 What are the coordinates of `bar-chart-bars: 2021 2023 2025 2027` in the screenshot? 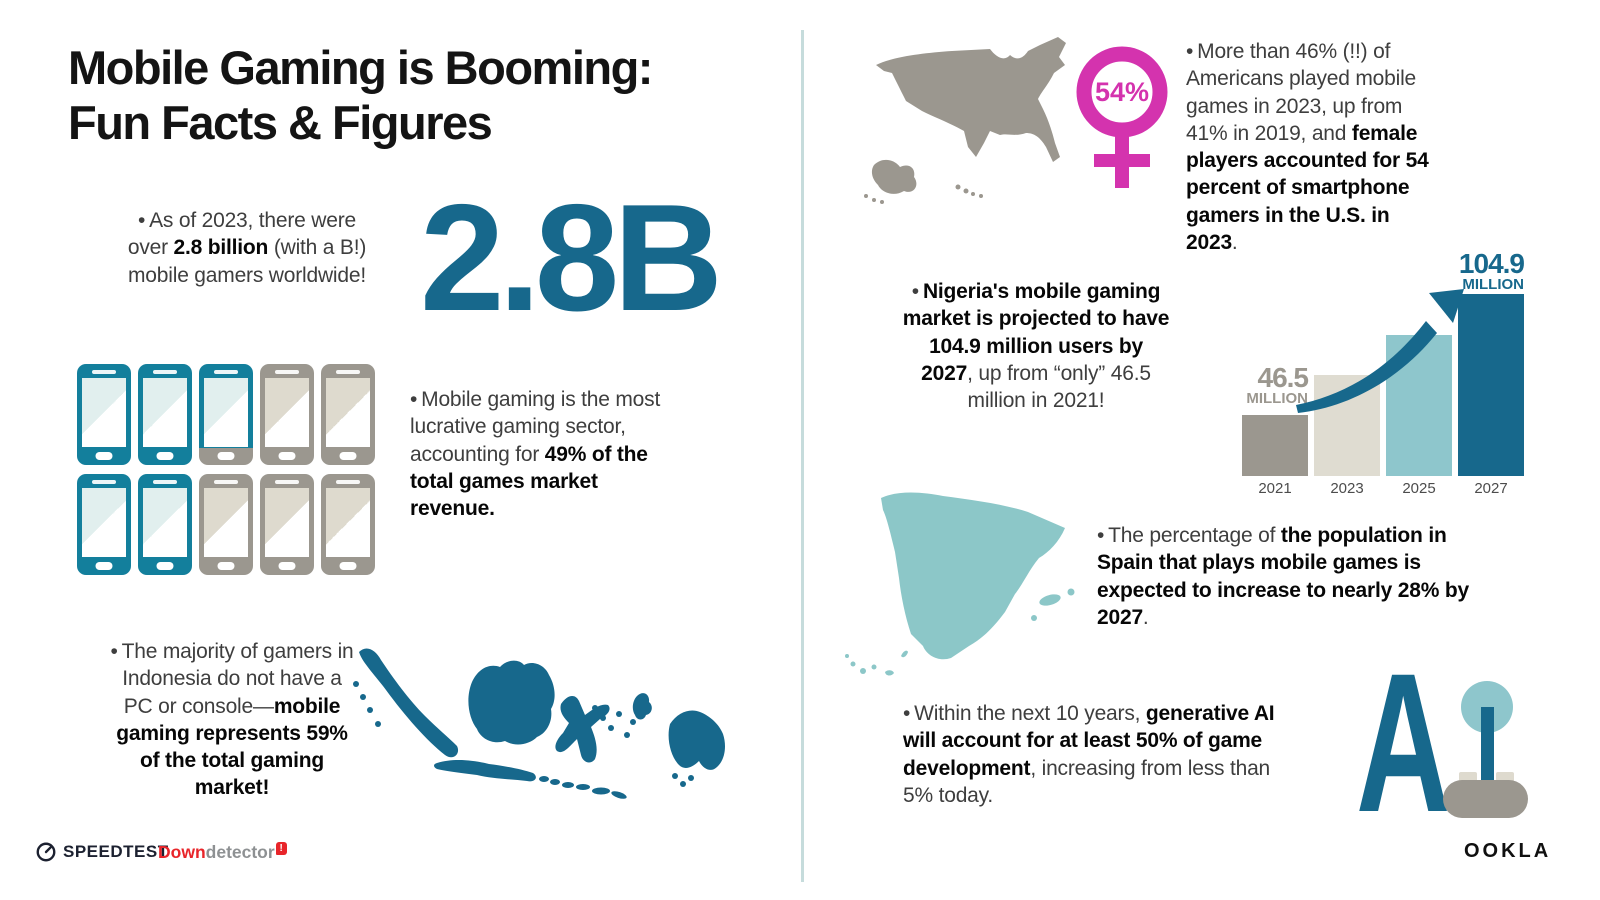 It's located at (1383, 396).